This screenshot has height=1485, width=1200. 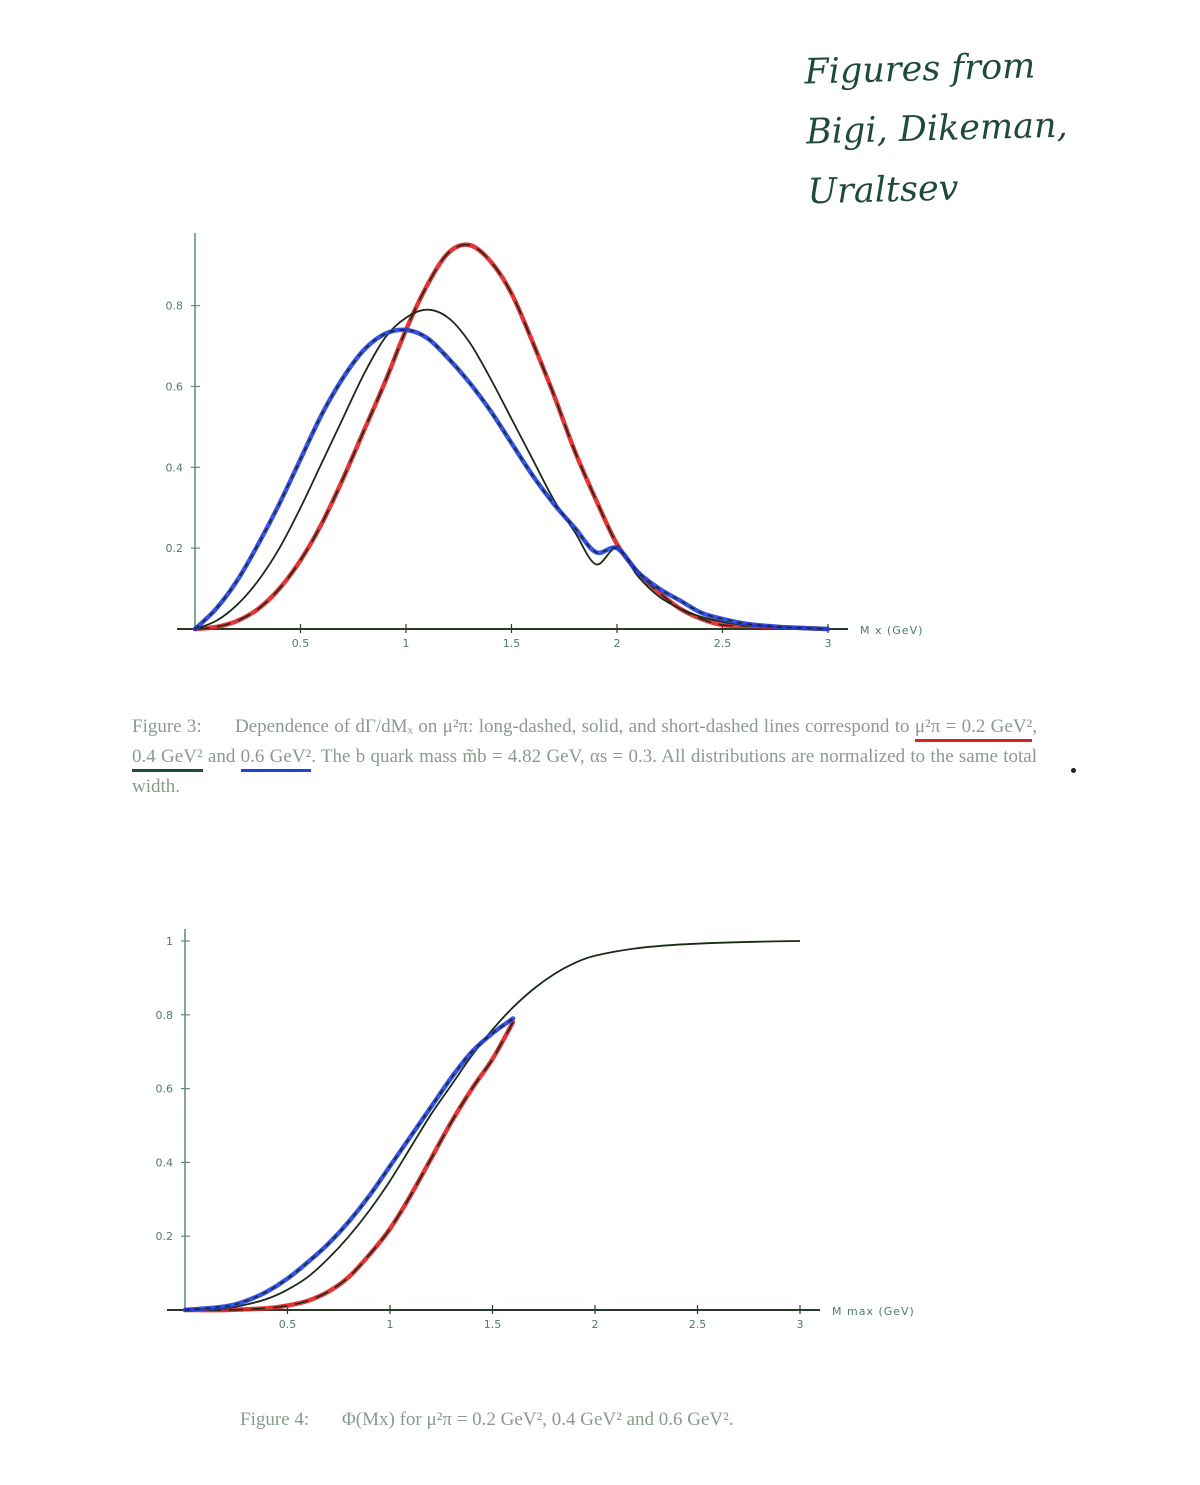 What do you see at coordinates (219, 756) in the screenshot?
I see `caption-sep-2: and` at bounding box center [219, 756].